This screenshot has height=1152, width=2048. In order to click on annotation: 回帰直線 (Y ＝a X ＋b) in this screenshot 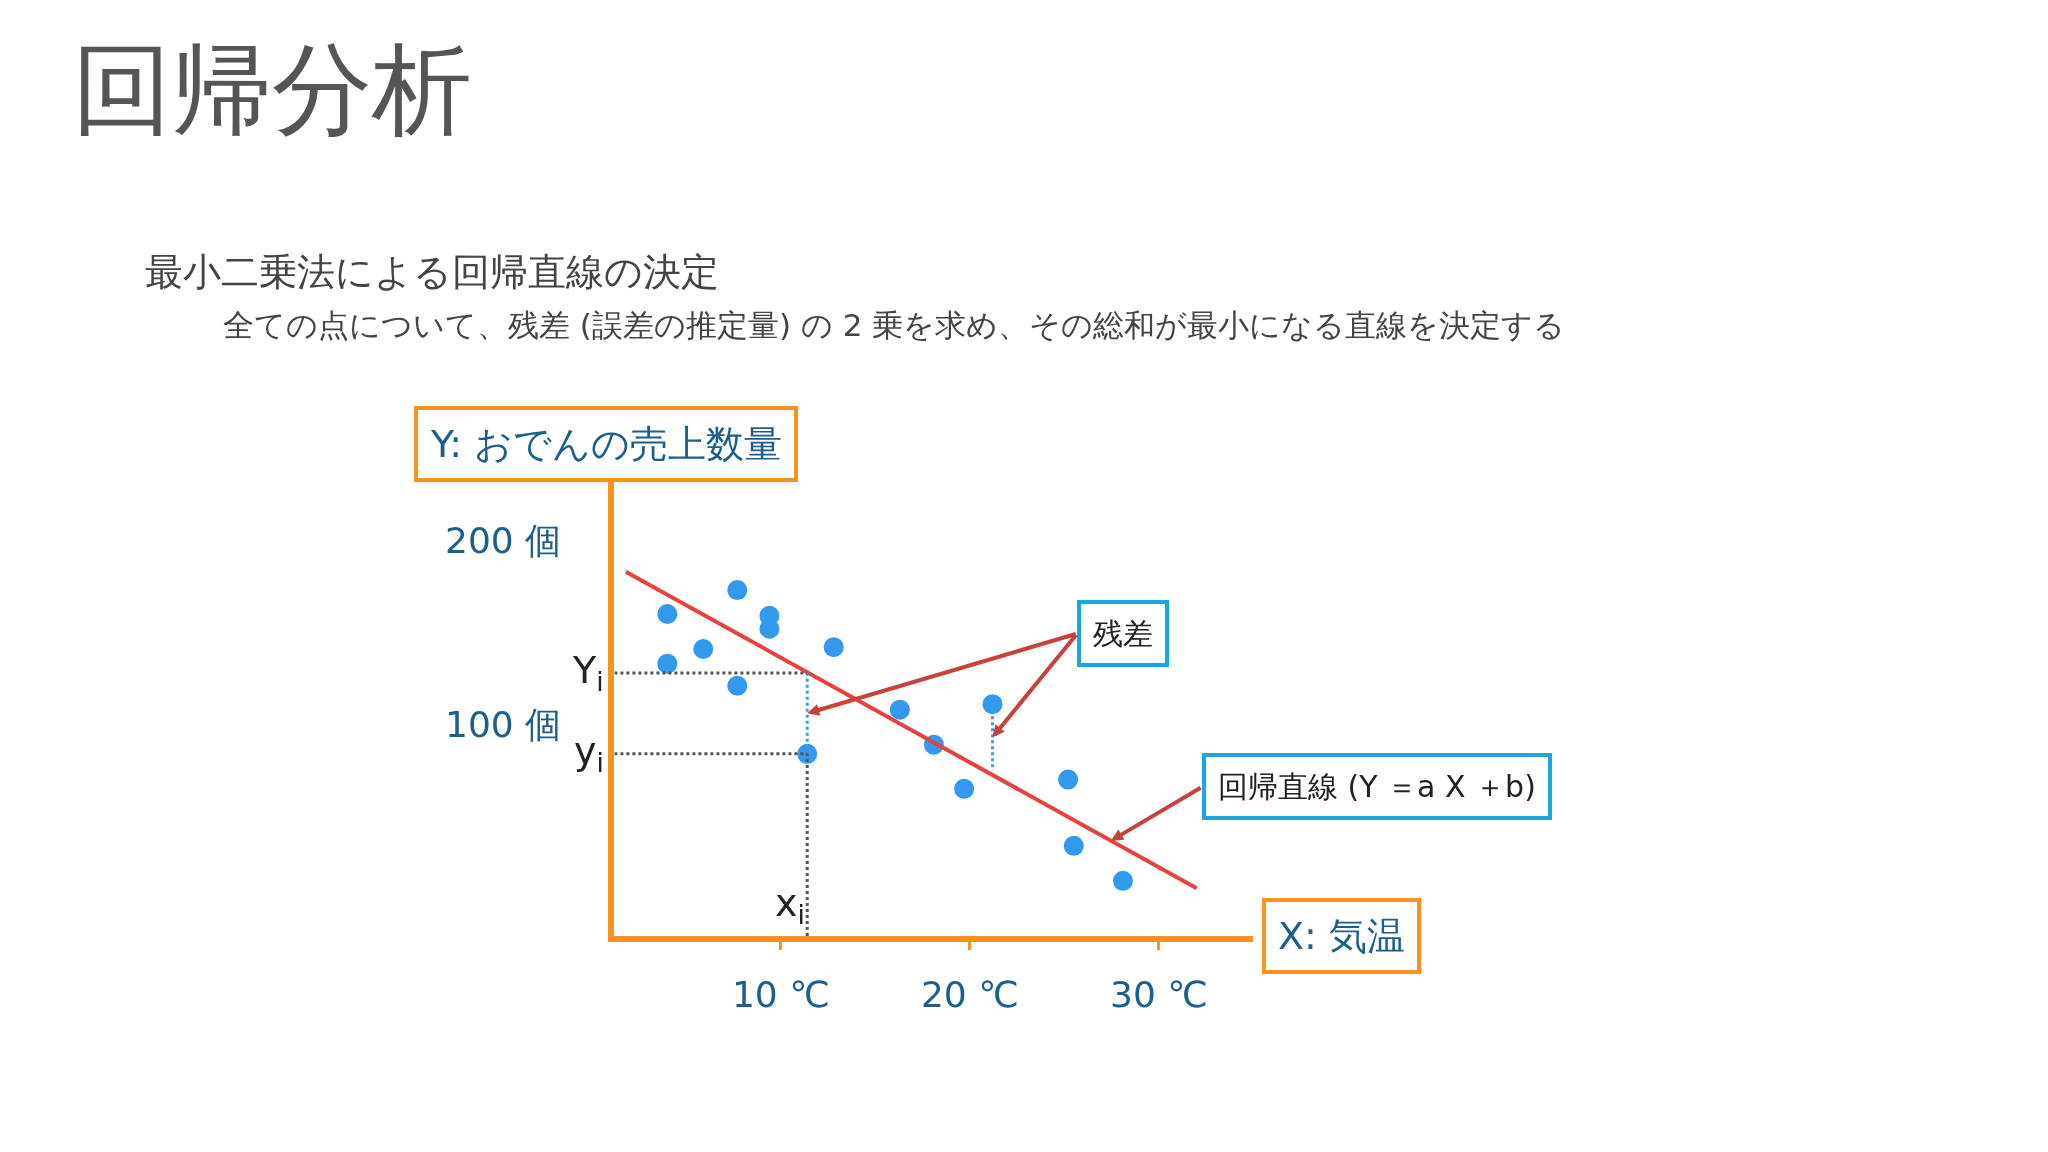, I will do `click(1377, 786)`.